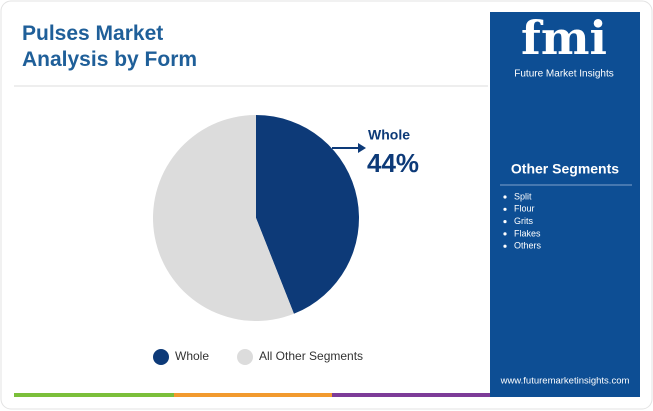 This screenshot has height=411, width=653. Describe the element at coordinates (527, 233) in the screenshot. I see `segment-item: Flakes` at that location.